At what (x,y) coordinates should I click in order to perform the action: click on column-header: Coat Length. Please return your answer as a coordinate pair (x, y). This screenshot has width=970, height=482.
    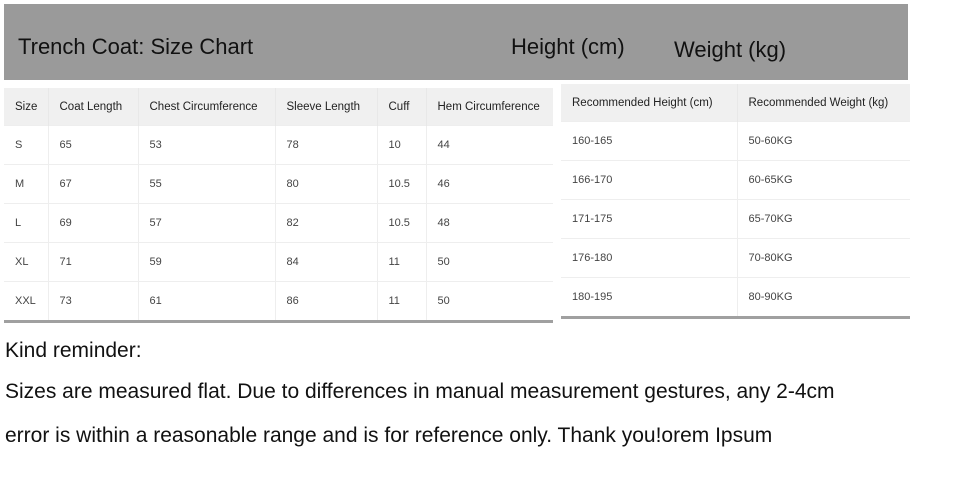
    Looking at the image, I should click on (92, 107).